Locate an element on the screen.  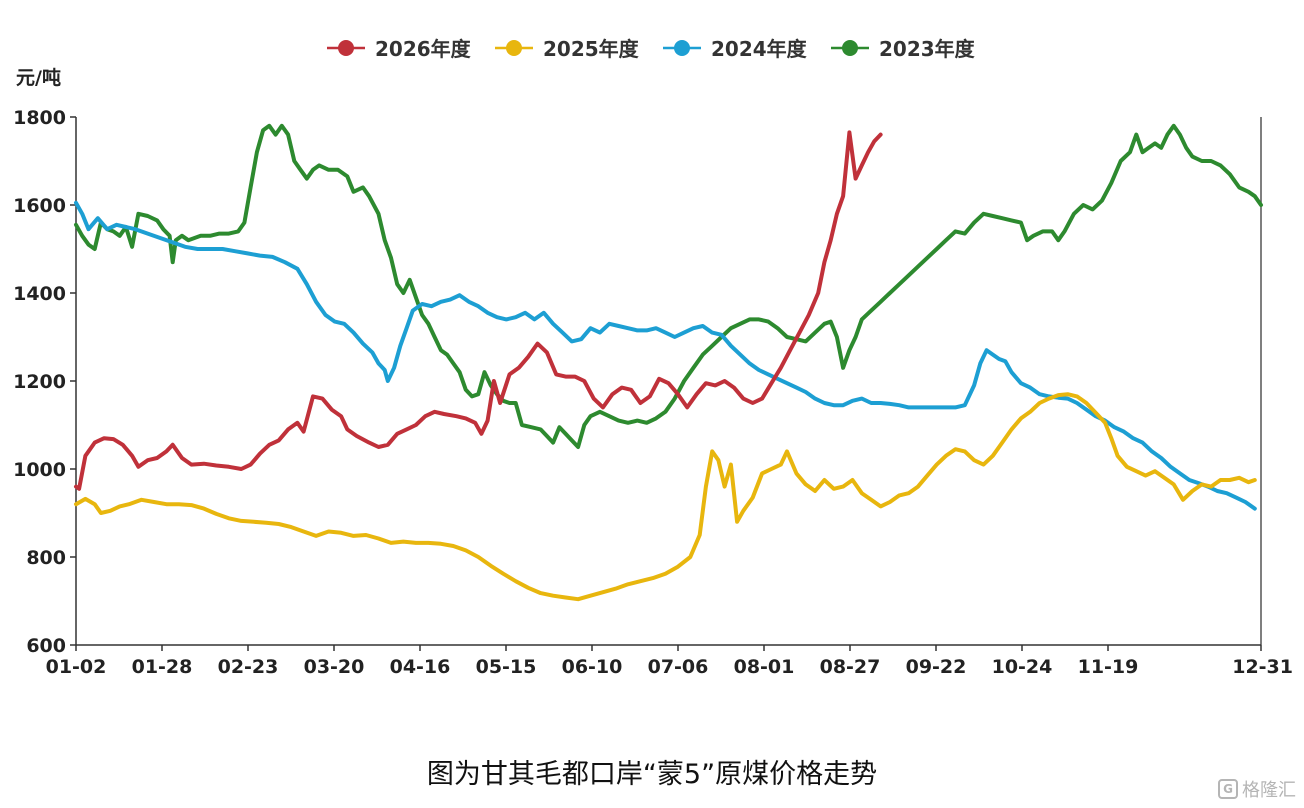
y-tick-label: 1400 is located at coordinates (39, 294).